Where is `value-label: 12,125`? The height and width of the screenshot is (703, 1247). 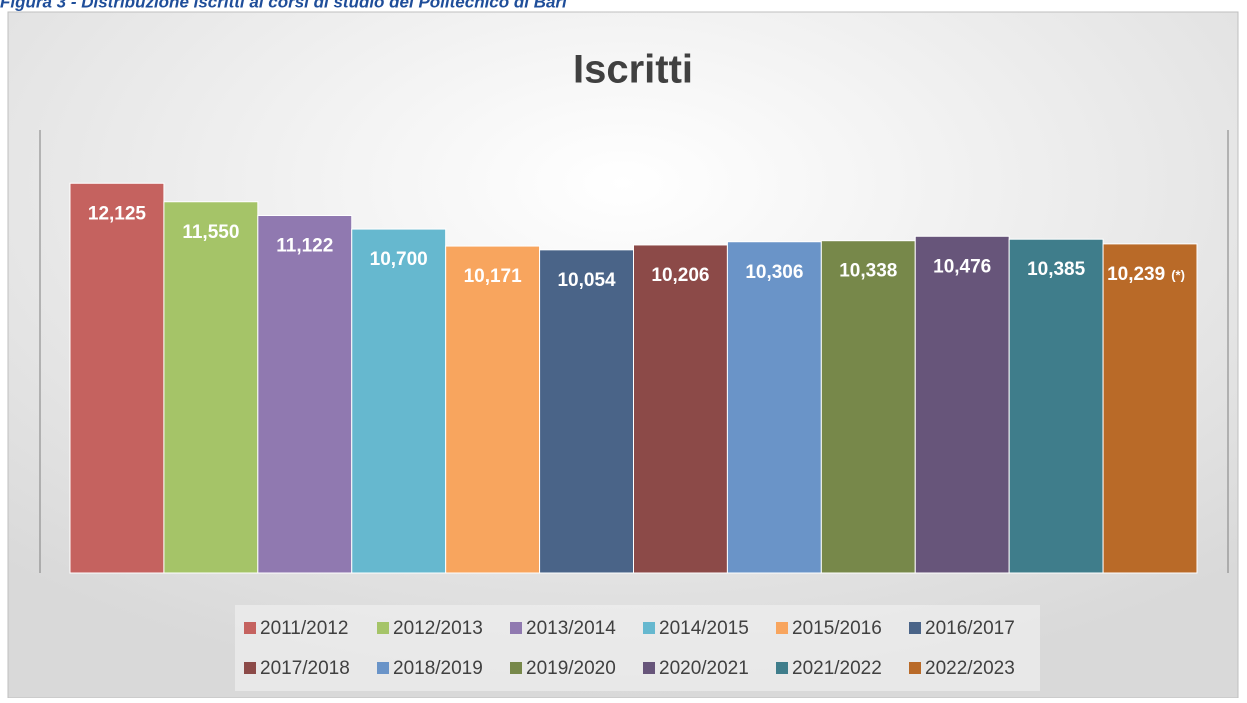 value-label: 12,125 is located at coordinates (117, 213).